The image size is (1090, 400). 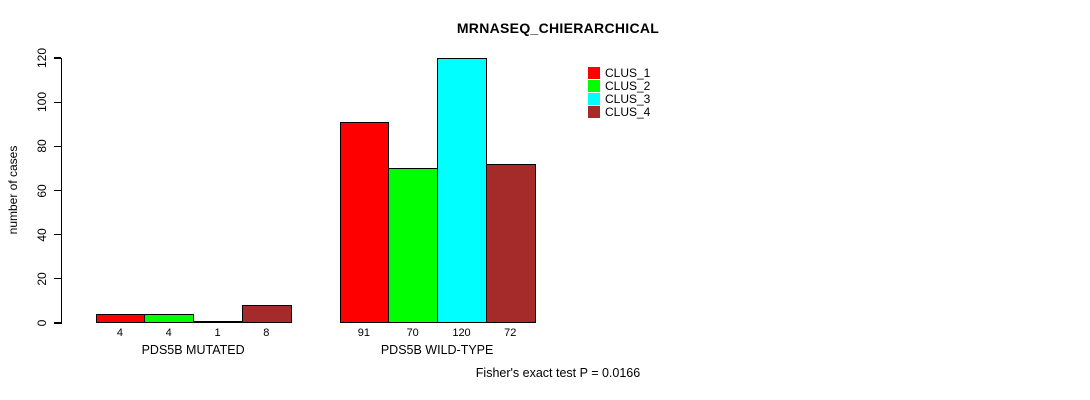 What do you see at coordinates (42, 190) in the screenshot?
I see `y-axis-tick-label: 60` at bounding box center [42, 190].